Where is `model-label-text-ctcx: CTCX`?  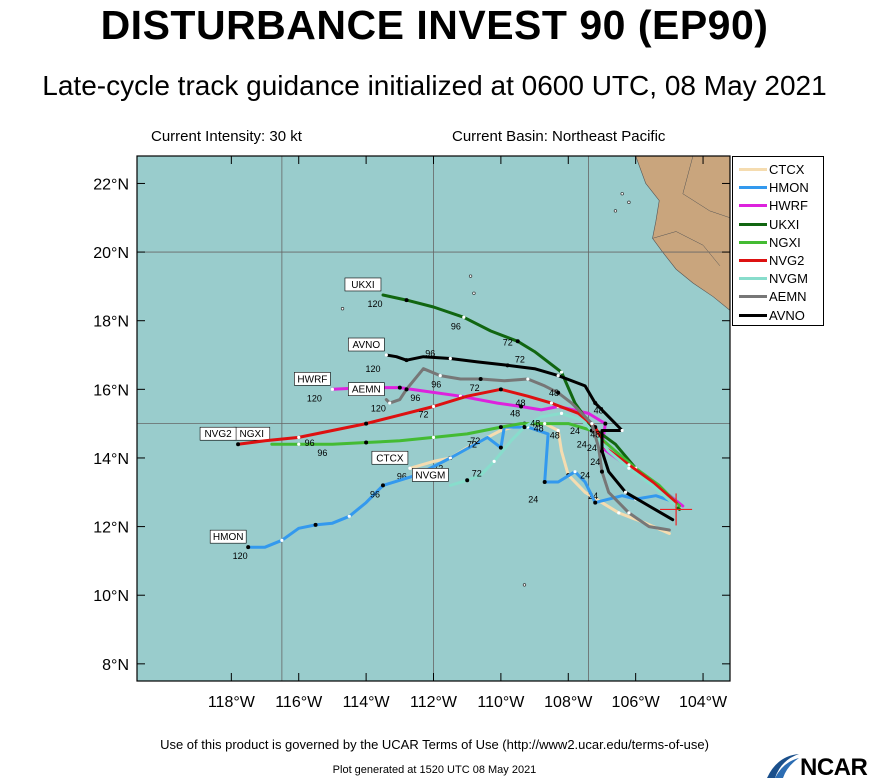
model-label-text-ctcx: CTCX is located at coordinates (390, 458).